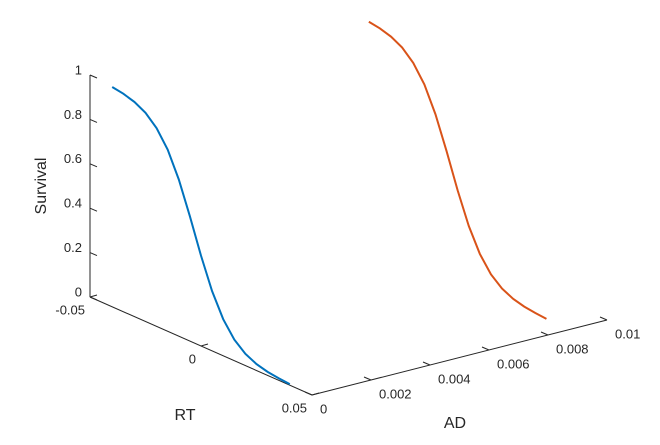 This screenshot has height=445, width=660. I want to click on y-axis-label: AD, so click(455, 423).